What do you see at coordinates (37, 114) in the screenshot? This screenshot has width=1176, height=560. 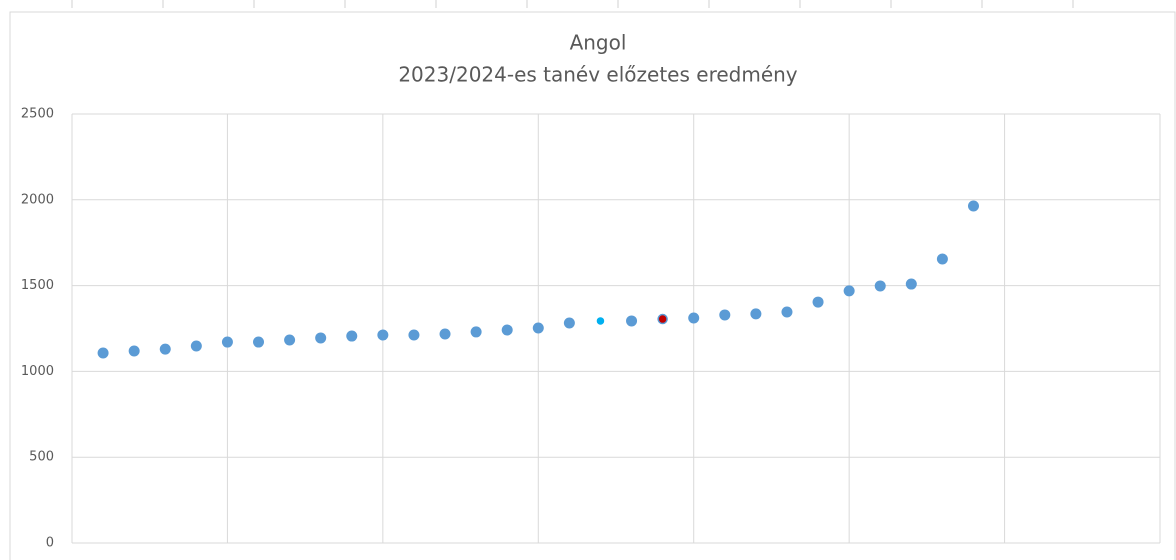 I see `y-tick-label: 2500` at bounding box center [37, 114].